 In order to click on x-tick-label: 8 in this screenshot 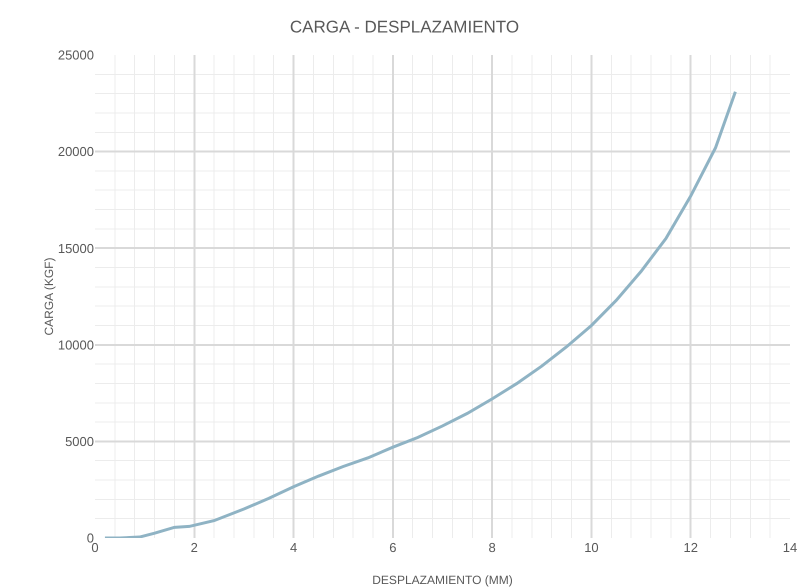, I will do `click(492, 547)`.